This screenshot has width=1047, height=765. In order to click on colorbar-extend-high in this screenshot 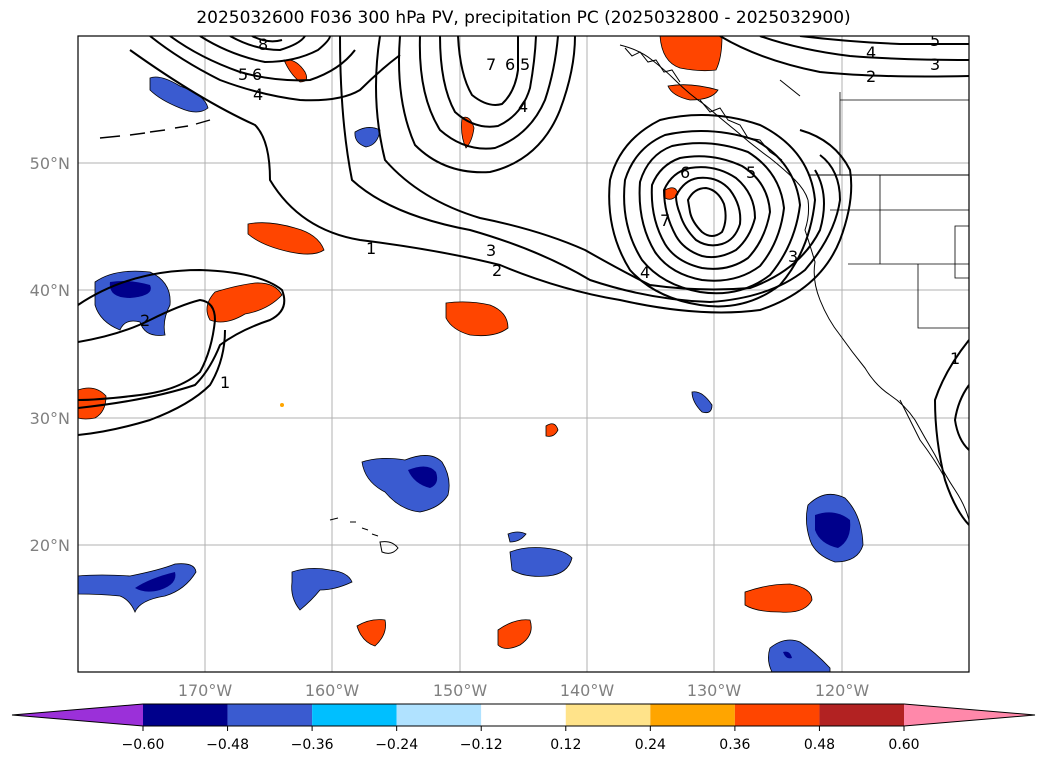, I will do `click(969, 715)`.